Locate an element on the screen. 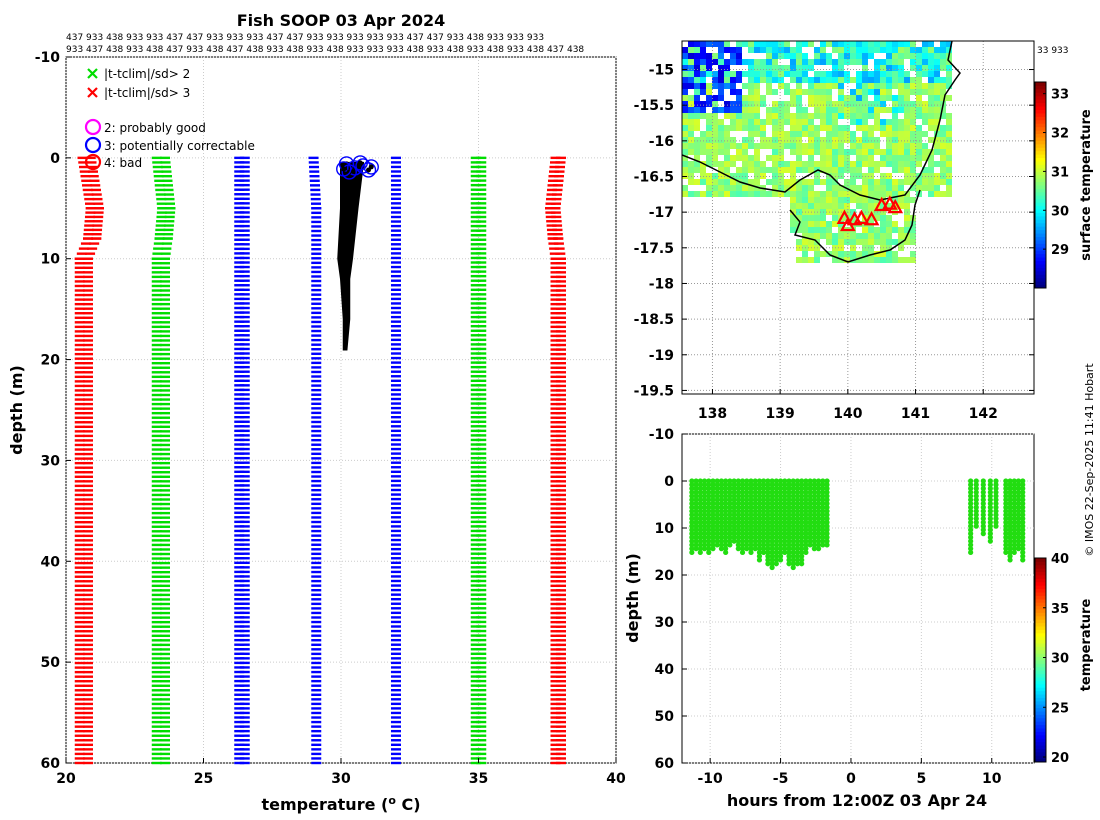 This screenshot has height=820, width=1100. flagged-point is located at coordinates (371, 167).